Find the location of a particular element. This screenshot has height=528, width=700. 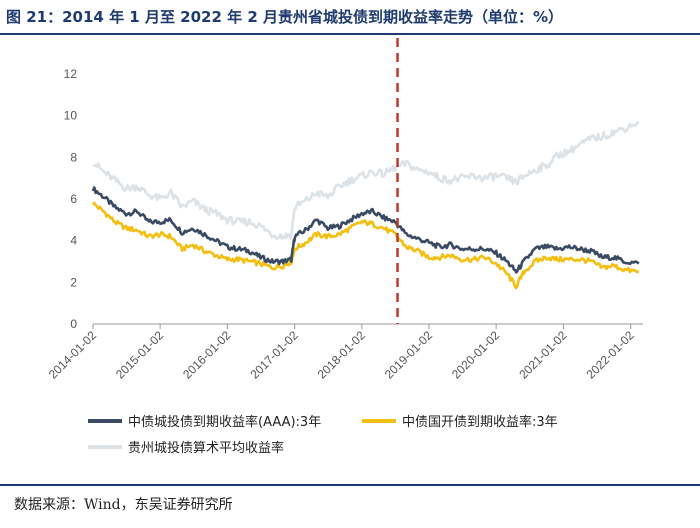

y-tick-label: 8 is located at coordinates (73, 157).